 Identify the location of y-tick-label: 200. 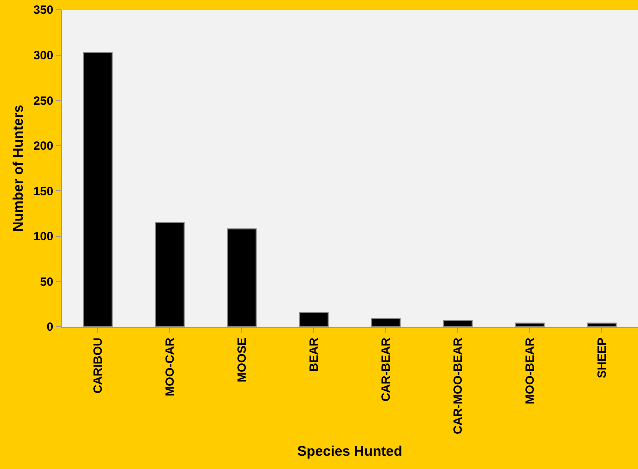
(44, 146).